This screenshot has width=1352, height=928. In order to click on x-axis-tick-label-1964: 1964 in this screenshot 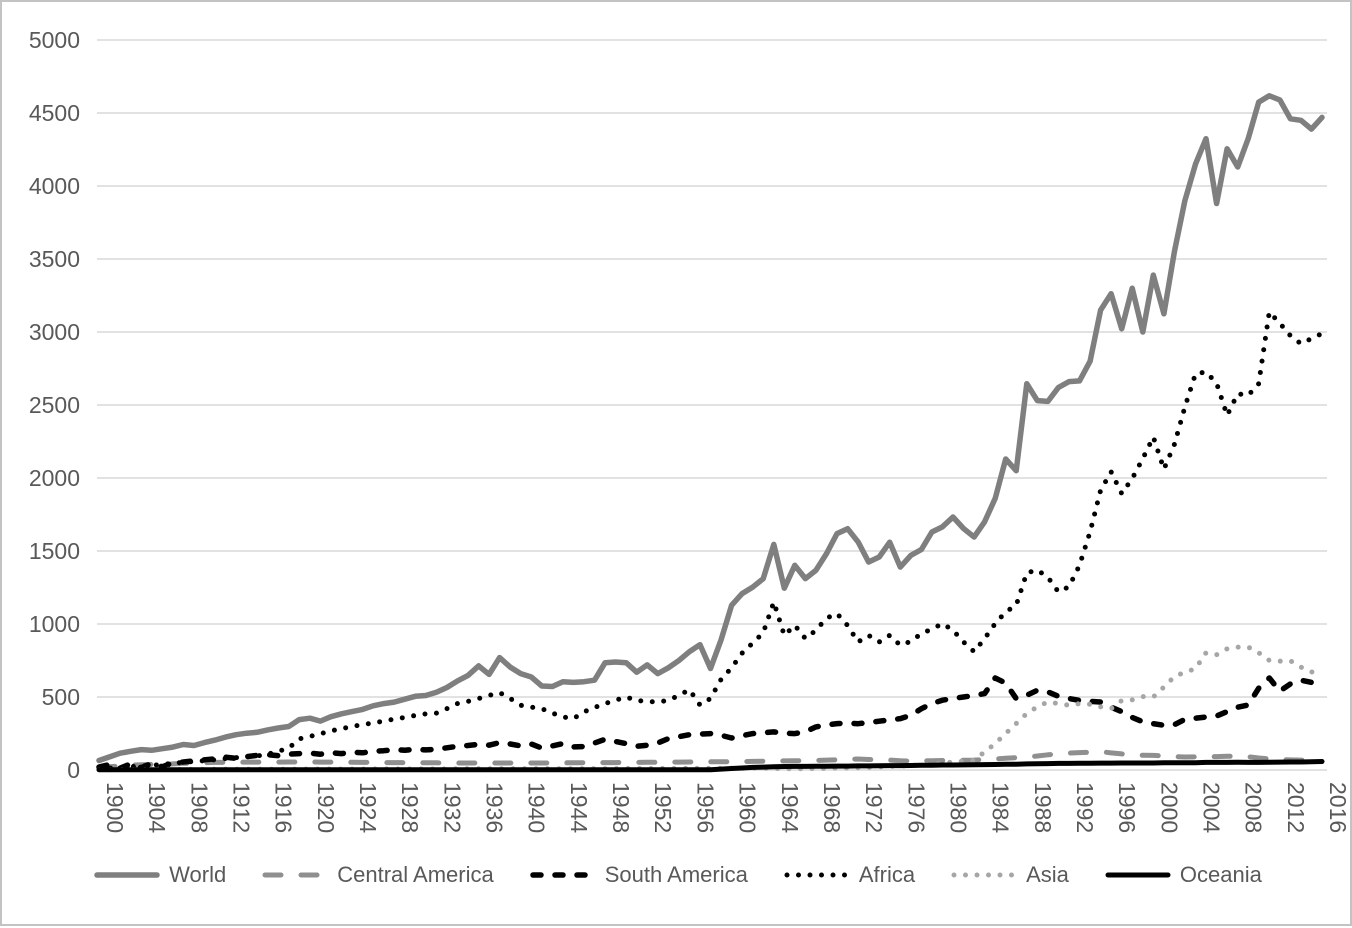, I will do `click(790, 807)`.